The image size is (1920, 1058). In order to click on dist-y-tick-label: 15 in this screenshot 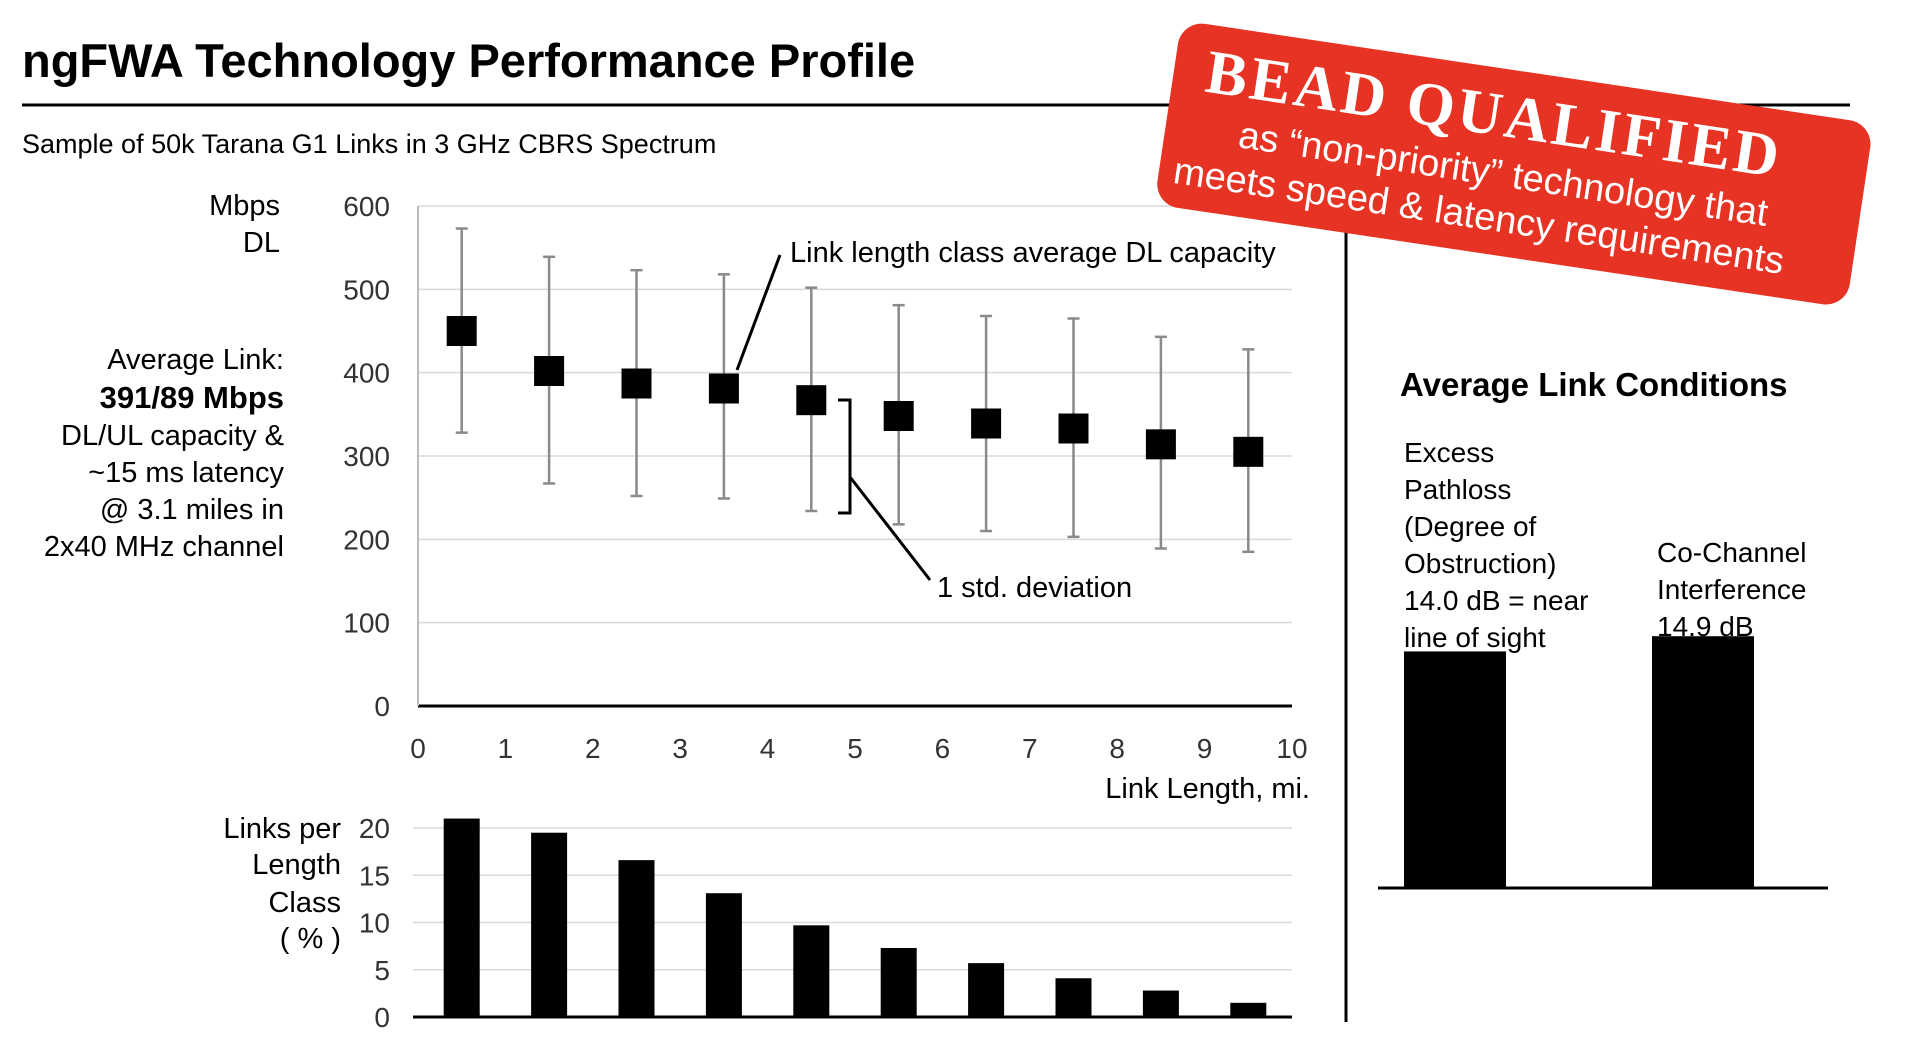, I will do `click(374, 875)`.